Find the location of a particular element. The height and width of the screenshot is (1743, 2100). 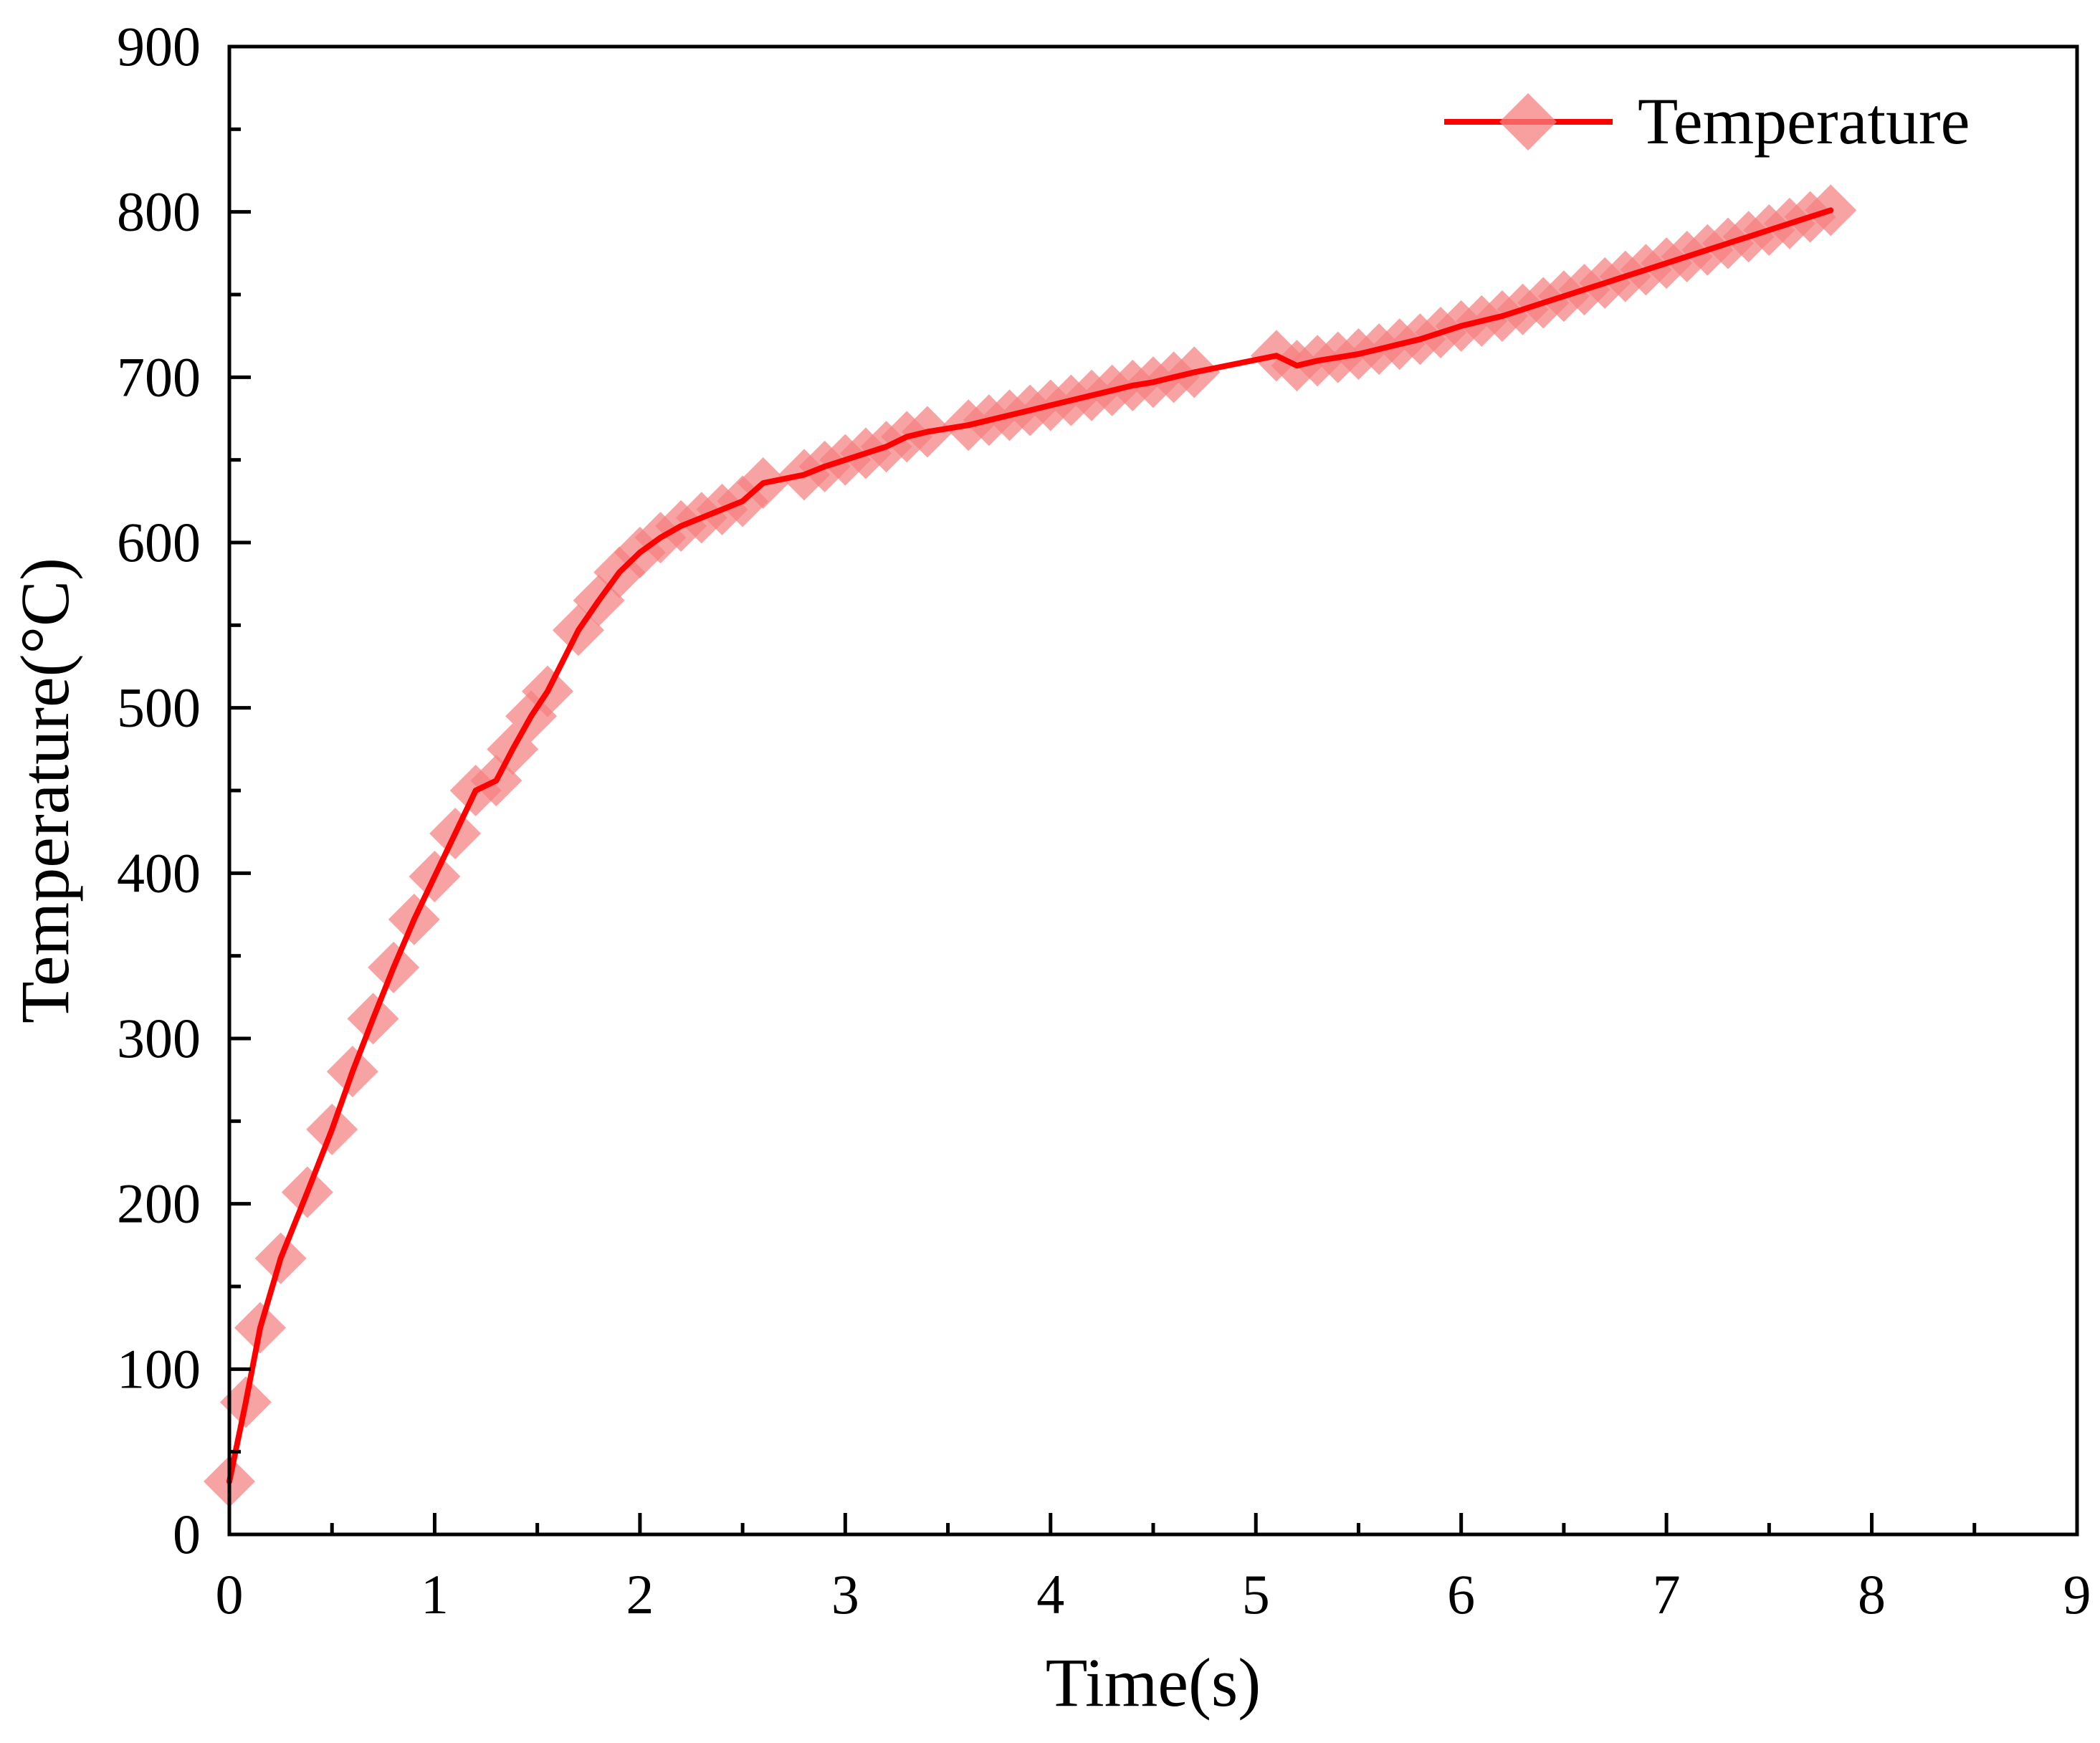

legend: Temperature is located at coordinates (1707, 122).